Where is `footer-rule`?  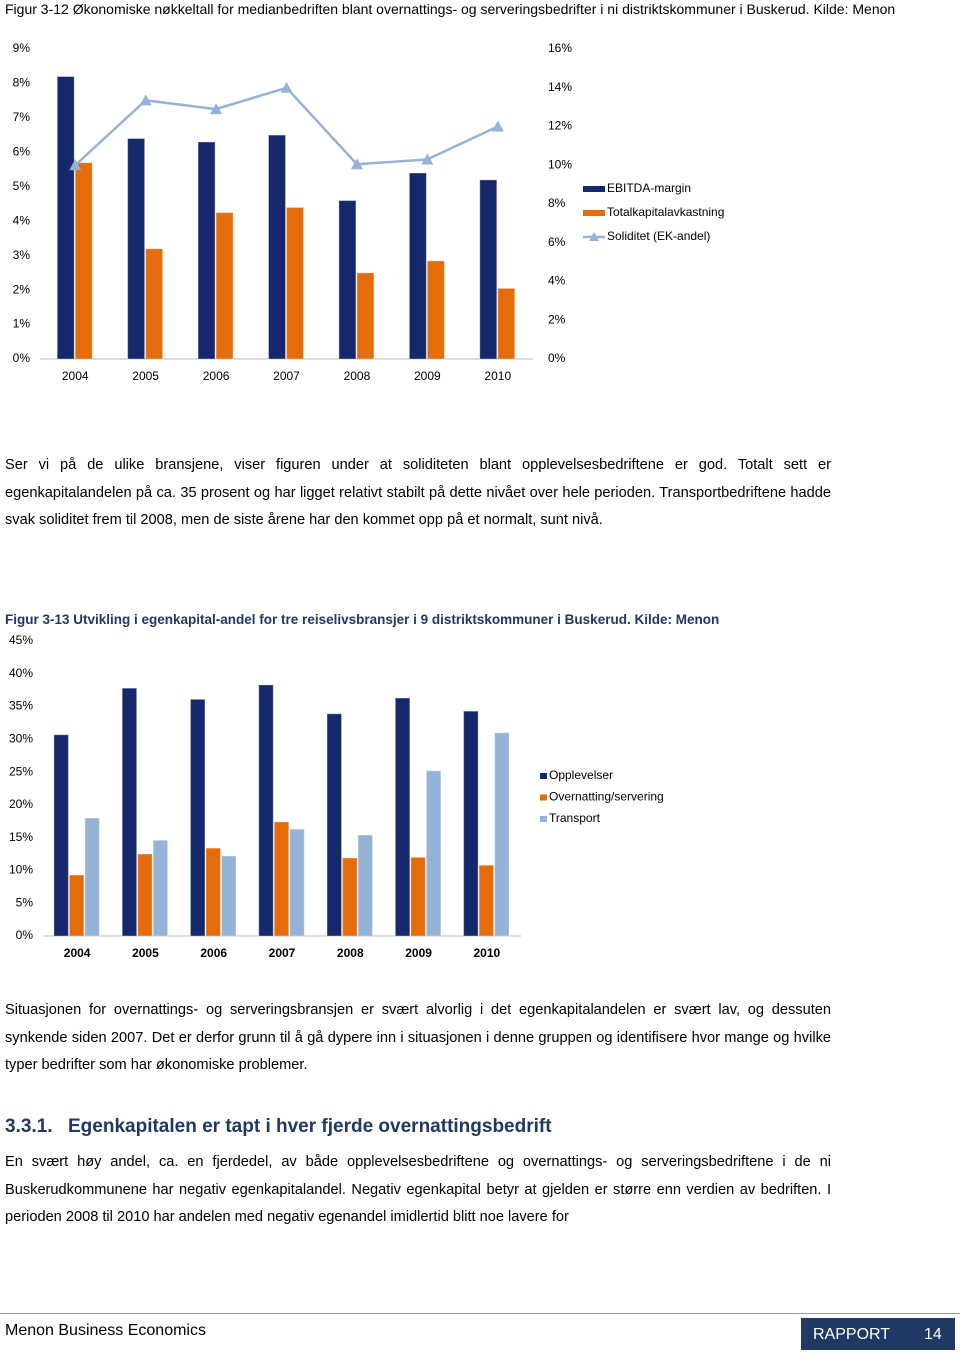
footer-rule is located at coordinates (480, 1313).